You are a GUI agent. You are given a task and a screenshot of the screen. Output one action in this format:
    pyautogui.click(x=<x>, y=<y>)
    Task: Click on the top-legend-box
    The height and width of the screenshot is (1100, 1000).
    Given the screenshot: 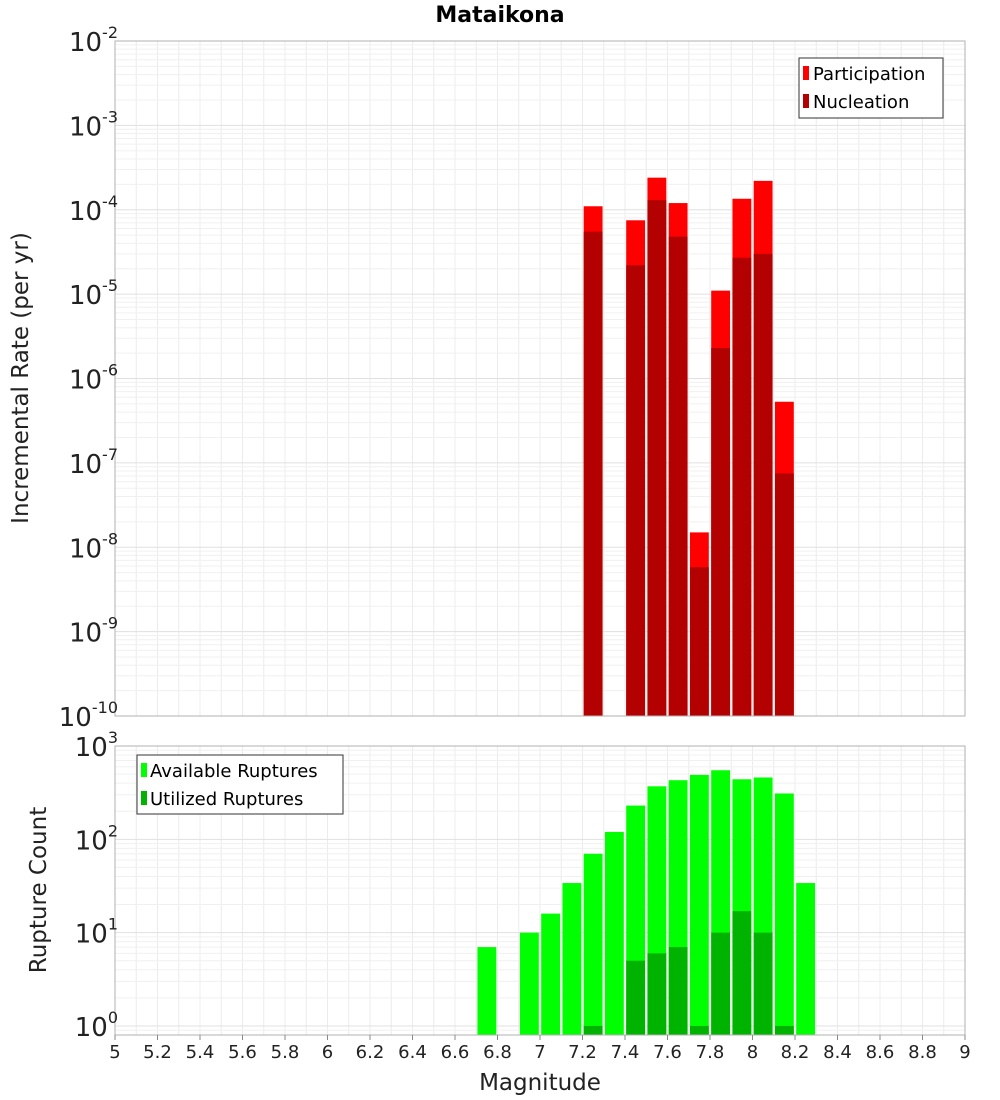 What is the action you would take?
    pyautogui.click(x=871, y=88)
    